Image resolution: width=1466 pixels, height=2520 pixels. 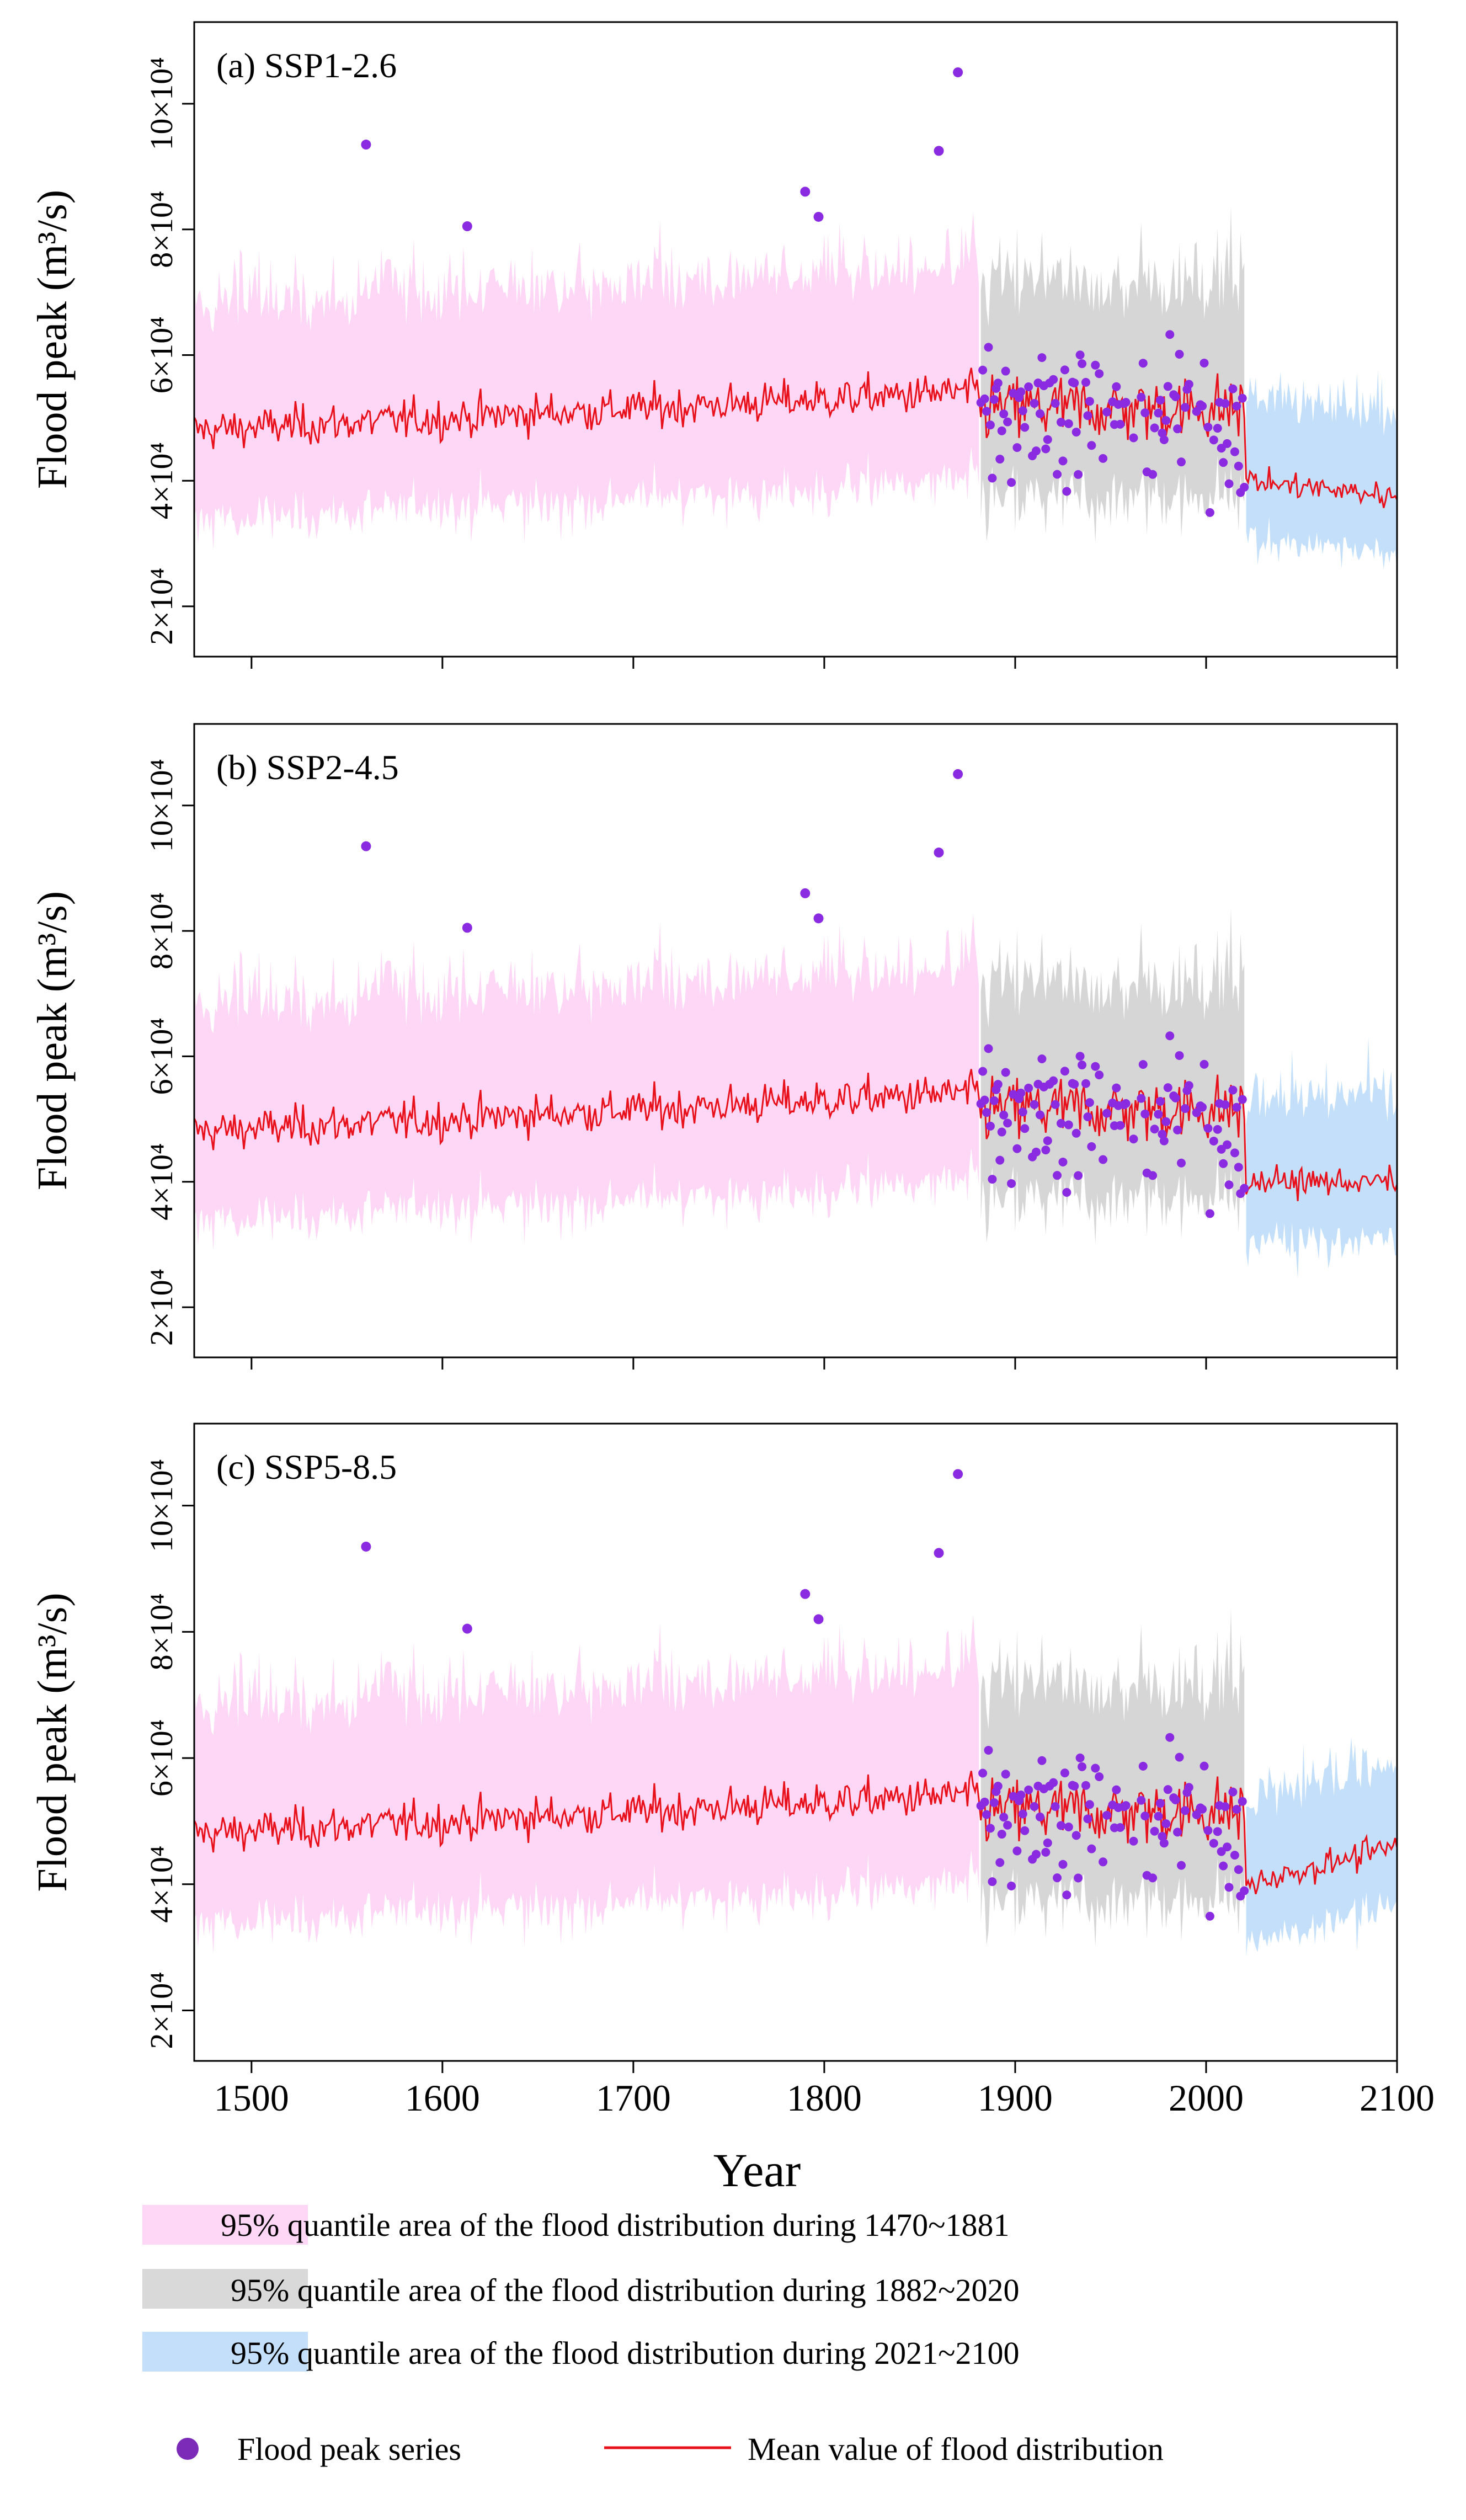 I want to click on y-tick-label: 10×10⁴, so click(x=161, y=805).